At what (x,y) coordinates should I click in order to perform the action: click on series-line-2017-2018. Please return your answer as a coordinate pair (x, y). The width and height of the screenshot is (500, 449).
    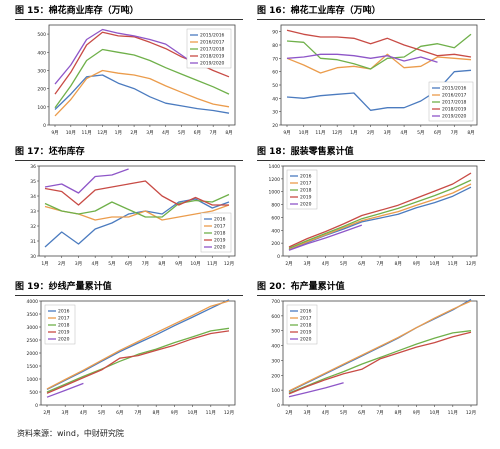
    Looking at the image, I should click on (142, 78).